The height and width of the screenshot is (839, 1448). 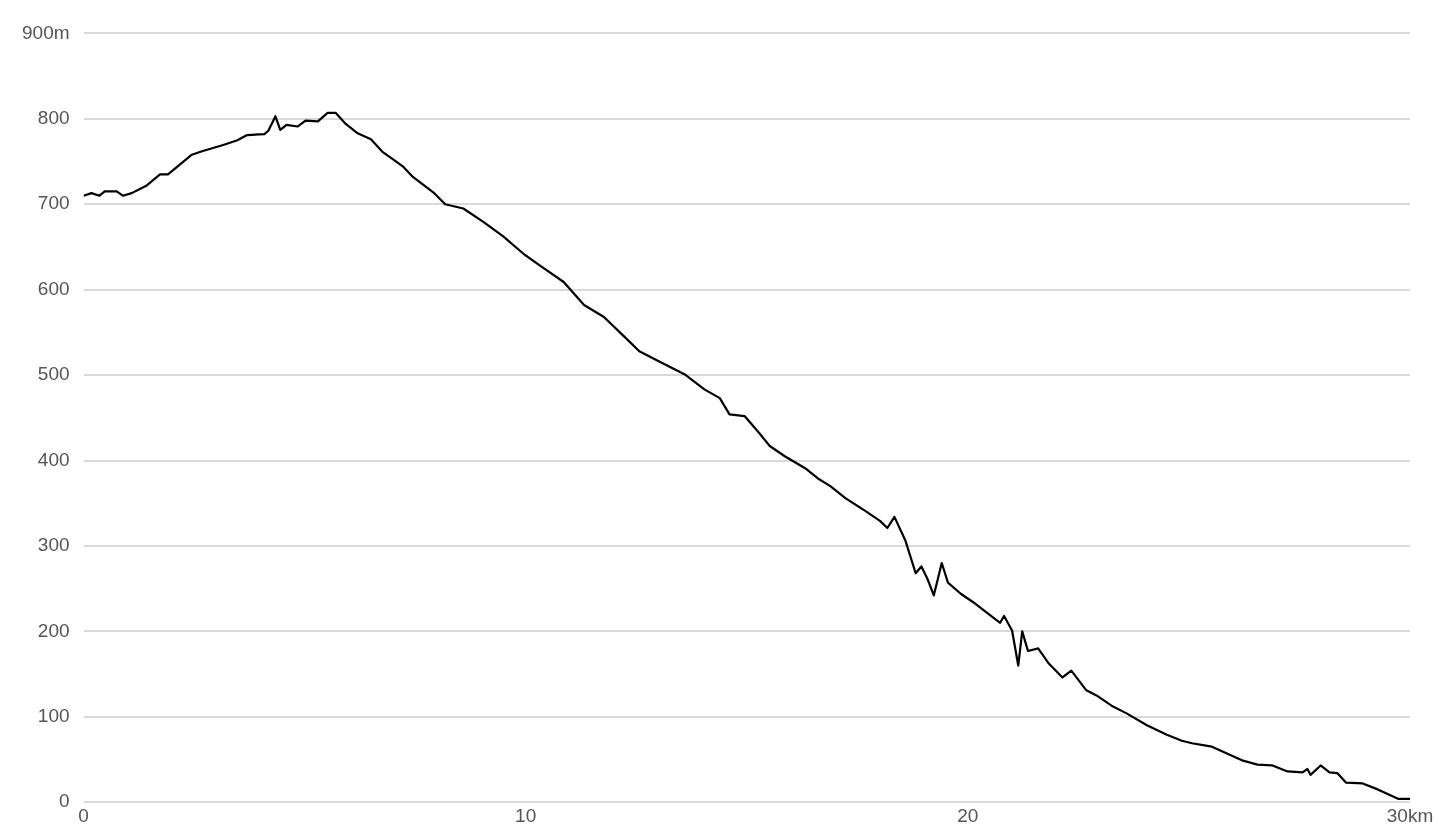 What do you see at coordinates (53, 203) in the screenshot?
I see `y-tick-label: 700` at bounding box center [53, 203].